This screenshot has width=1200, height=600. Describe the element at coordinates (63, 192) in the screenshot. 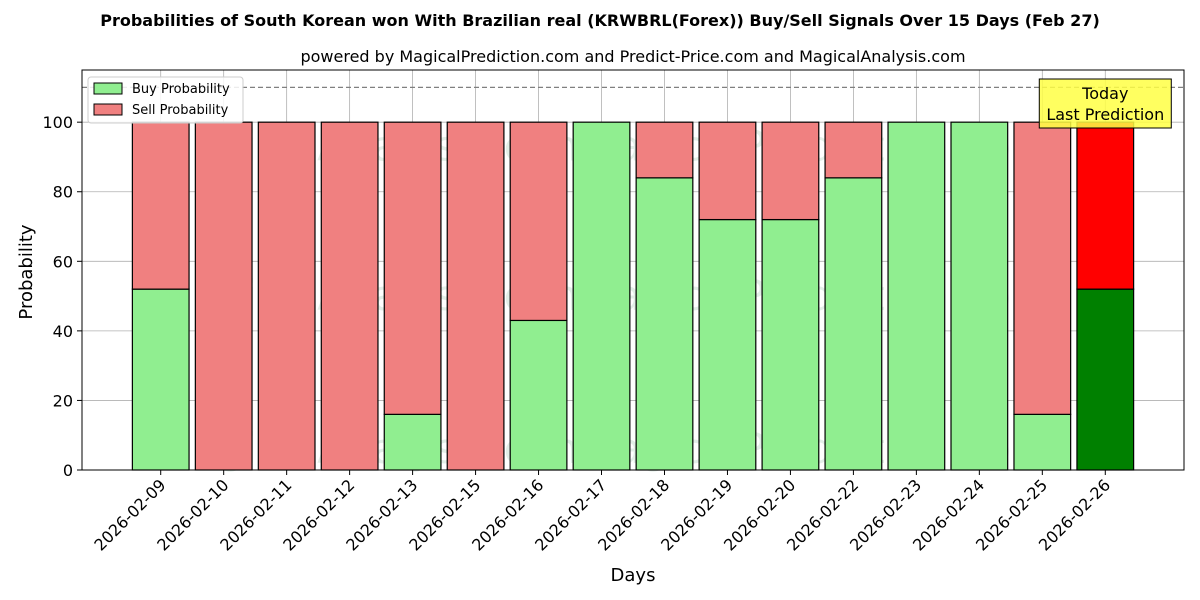

I see `y-tick-label: 80` at that location.